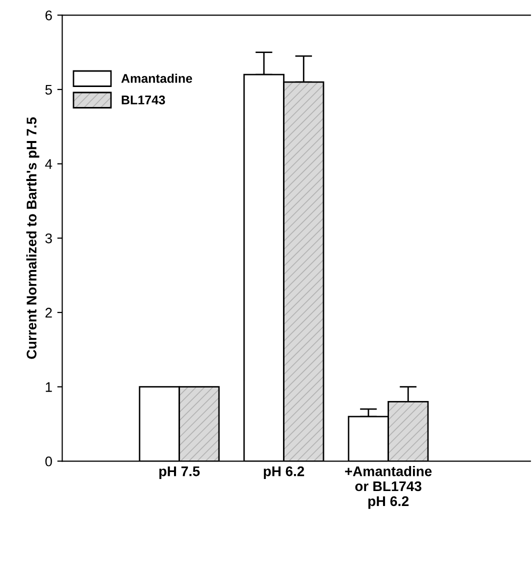 The width and height of the screenshot is (532, 561). I want to click on y-tick-label: 1, so click(49, 387).